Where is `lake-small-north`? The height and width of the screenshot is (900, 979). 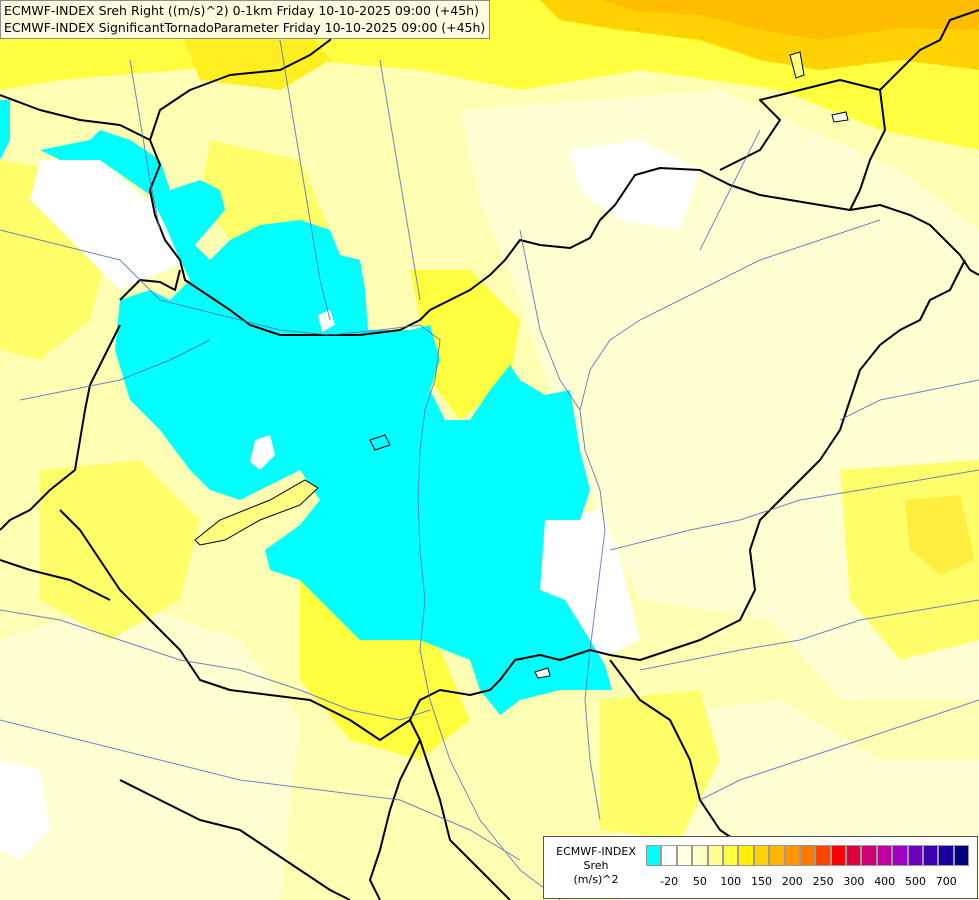 lake-small-north is located at coordinates (797, 65).